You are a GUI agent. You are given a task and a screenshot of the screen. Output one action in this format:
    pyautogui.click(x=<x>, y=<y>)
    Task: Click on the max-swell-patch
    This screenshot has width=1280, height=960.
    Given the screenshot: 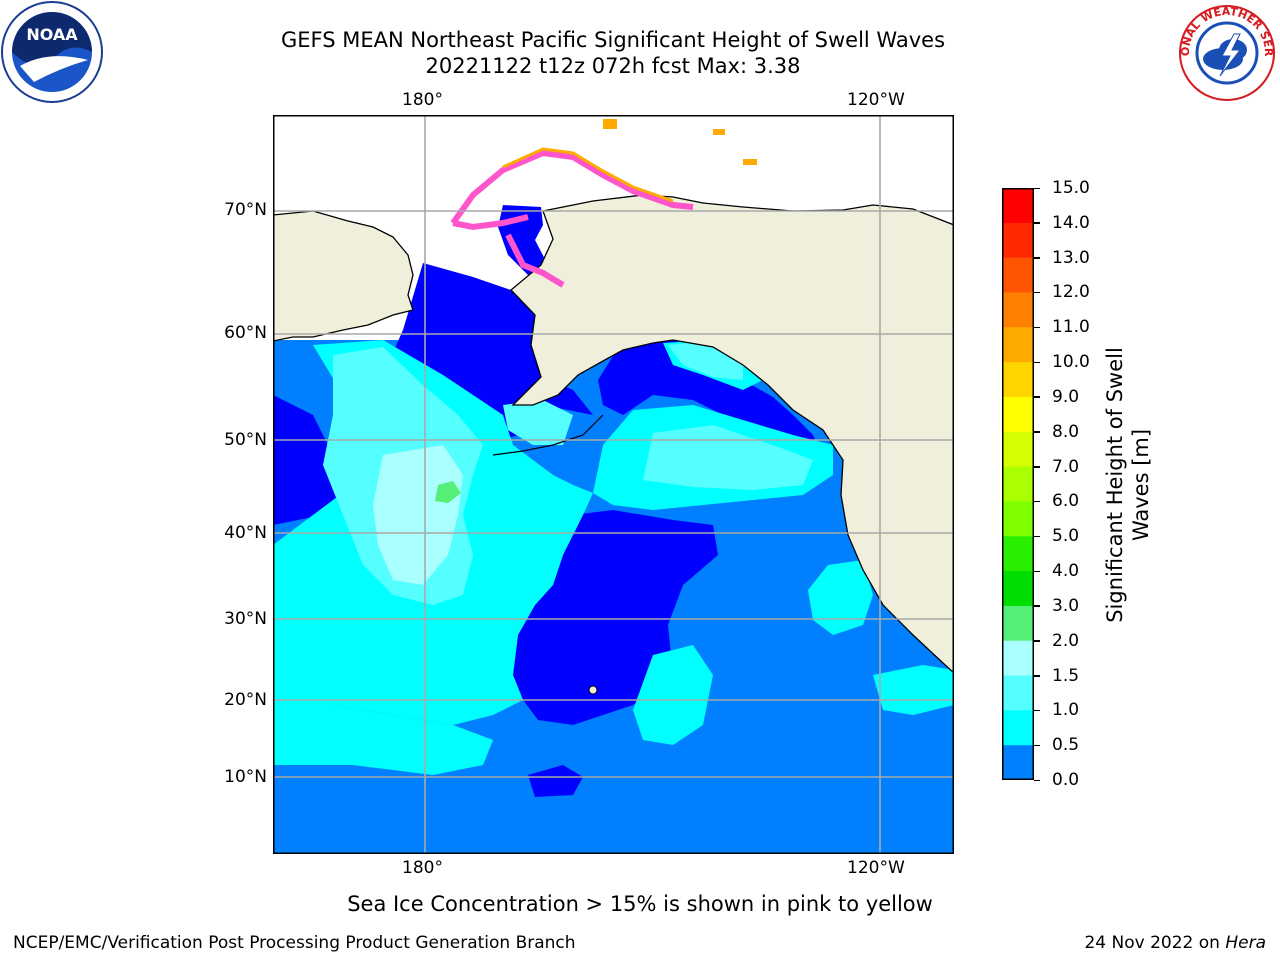 What is the action you would take?
    pyautogui.click(x=448, y=492)
    